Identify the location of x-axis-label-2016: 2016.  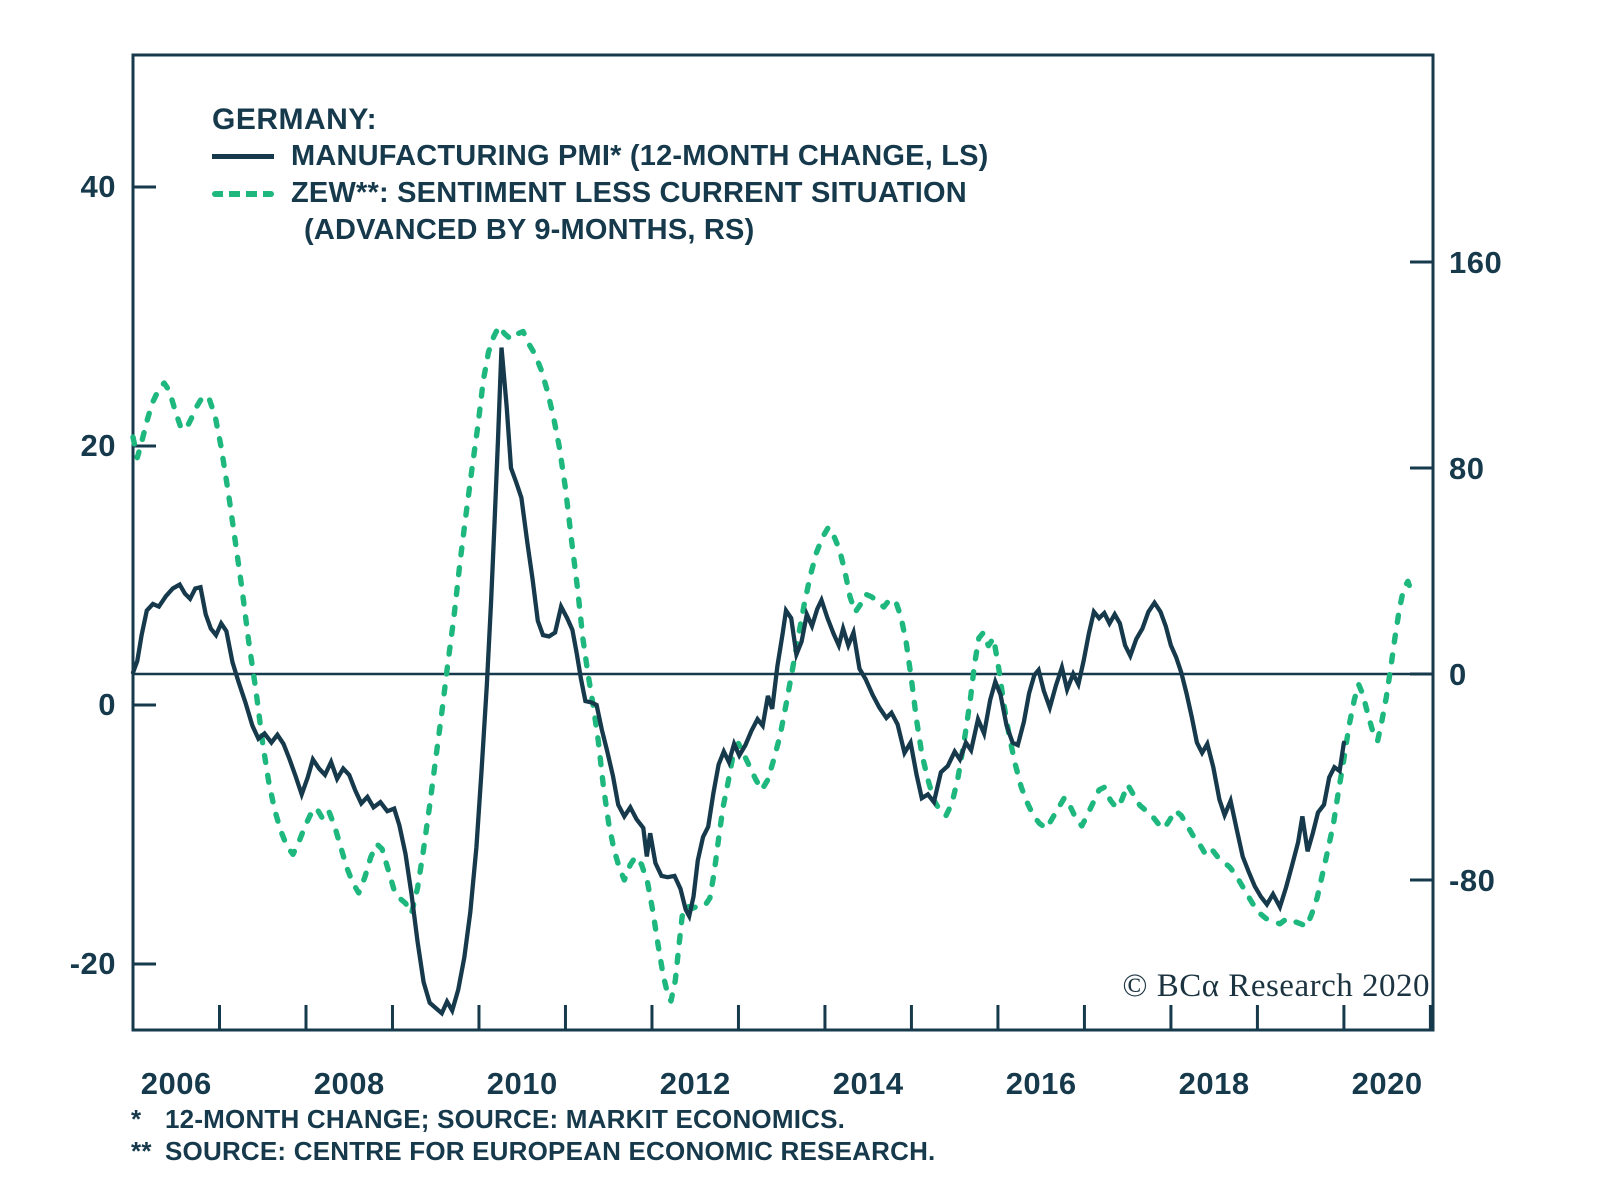
(1041, 1083).